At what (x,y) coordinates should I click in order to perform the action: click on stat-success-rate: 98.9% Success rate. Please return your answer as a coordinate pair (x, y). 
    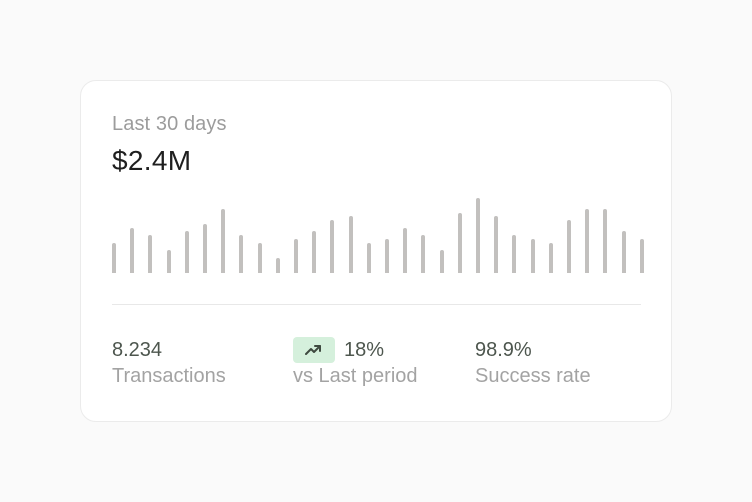
    Looking at the image, I should click on (533, 362).